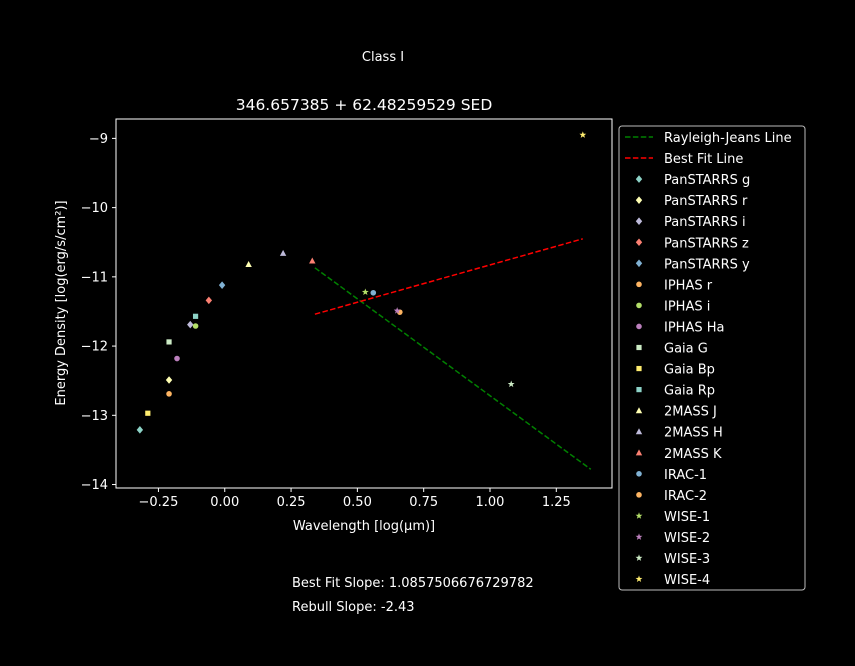  Describe the element at coordinates (195, 316) in the screenshot. I see `data-point-gaia-rp` at that location.